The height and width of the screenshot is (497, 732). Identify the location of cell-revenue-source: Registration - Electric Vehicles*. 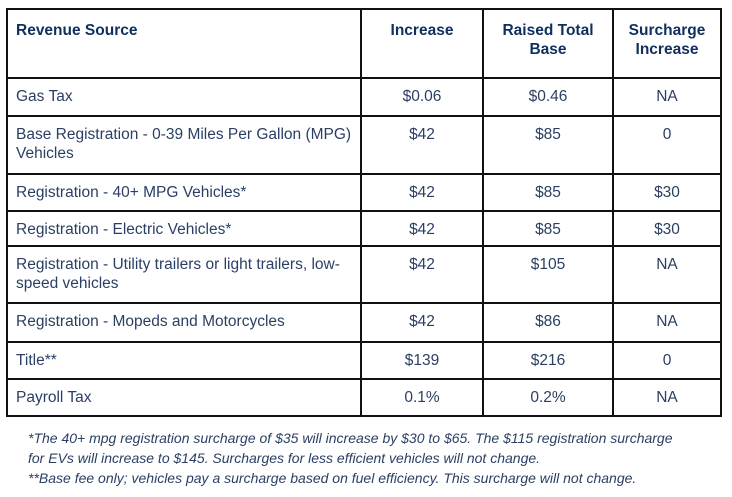
(184, 228).